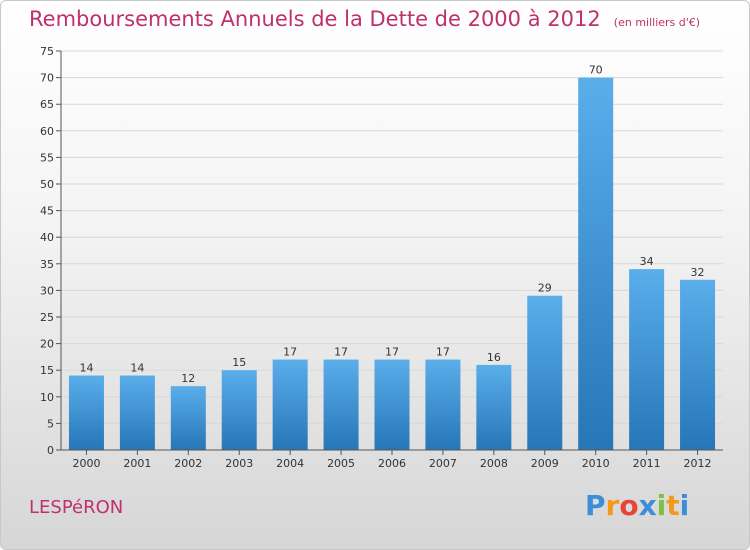  What do you see at coordinates (494, 357) in the screenshot?
I see `bar-value-2008: 16` at bounding box center [494, 357].